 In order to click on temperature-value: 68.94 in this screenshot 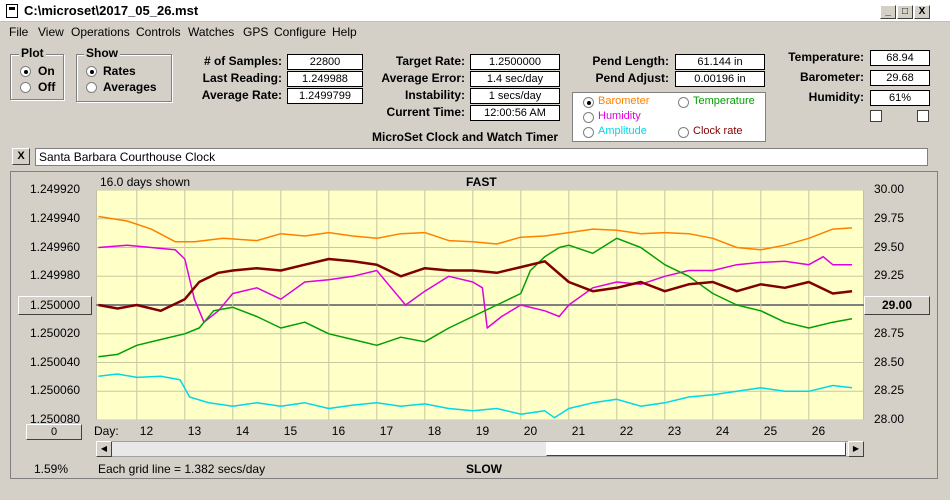, I will do `click(900, 58)`.